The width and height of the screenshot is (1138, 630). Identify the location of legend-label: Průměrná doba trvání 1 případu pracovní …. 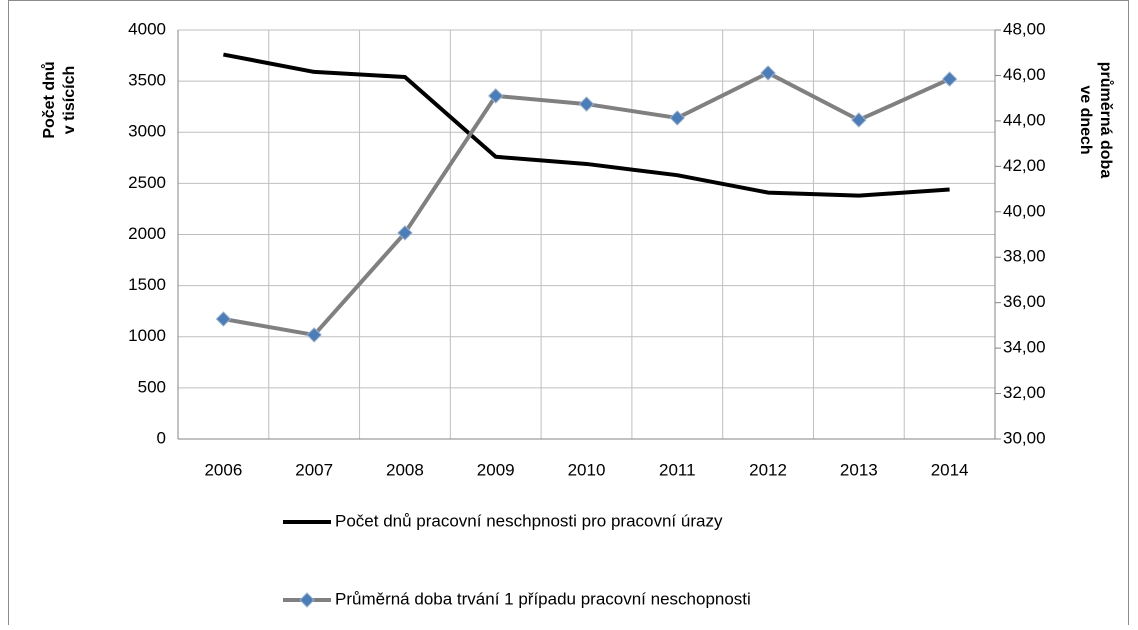
(543, 598).